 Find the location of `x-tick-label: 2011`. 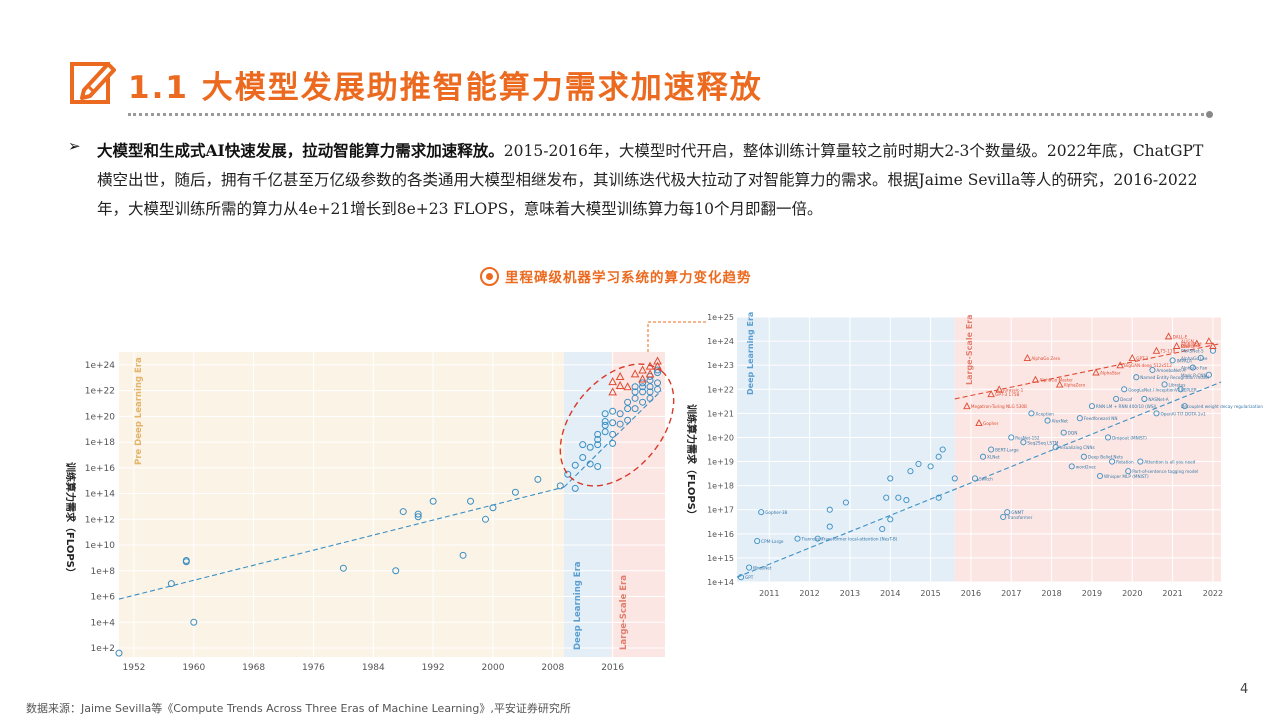

x-tick-label: 2011 is located at coordinates (769, 593).